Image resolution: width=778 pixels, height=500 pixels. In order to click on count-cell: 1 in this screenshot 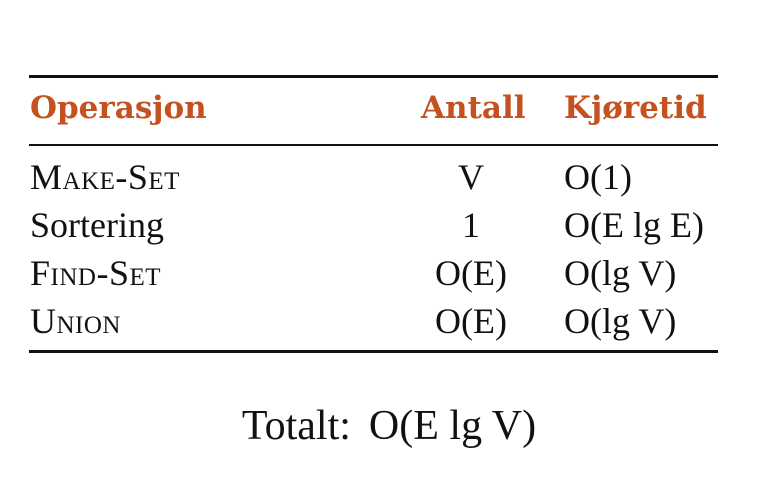, I will do `click(471, 225)`.